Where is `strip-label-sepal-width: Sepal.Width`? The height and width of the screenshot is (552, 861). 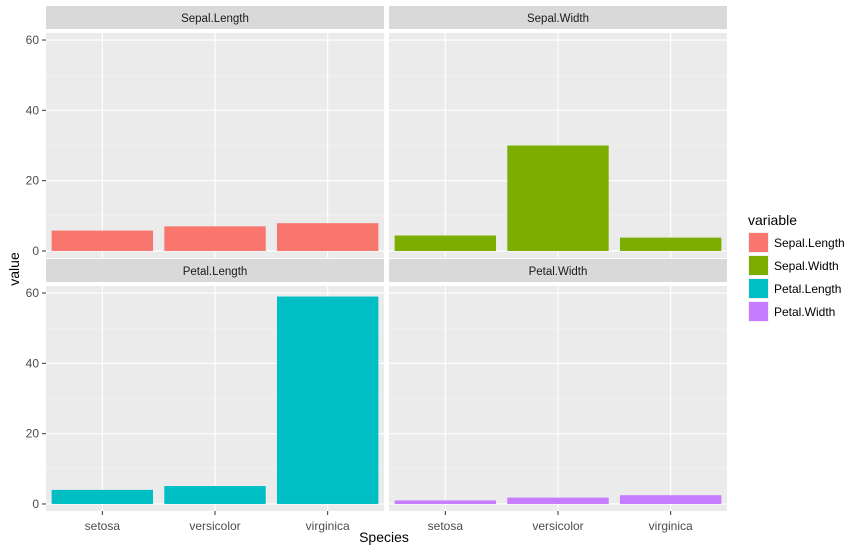 strip-label-sepal-width: Sepal.Width is located at coordinates (558, 19).